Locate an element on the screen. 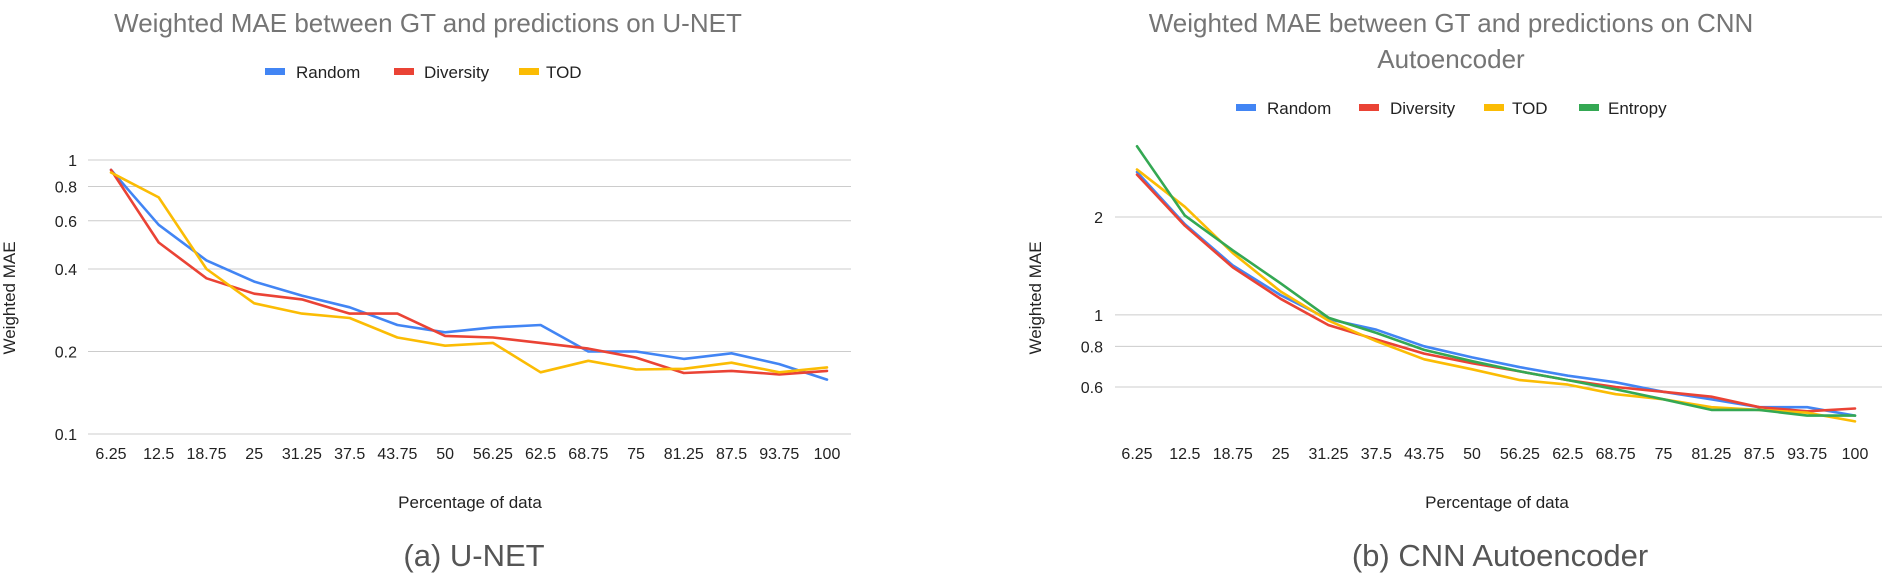 This screenshot has width=1882, height=577. chart-b-y-axis-label: Weighted MAE is located at coordinates (1035, 297).